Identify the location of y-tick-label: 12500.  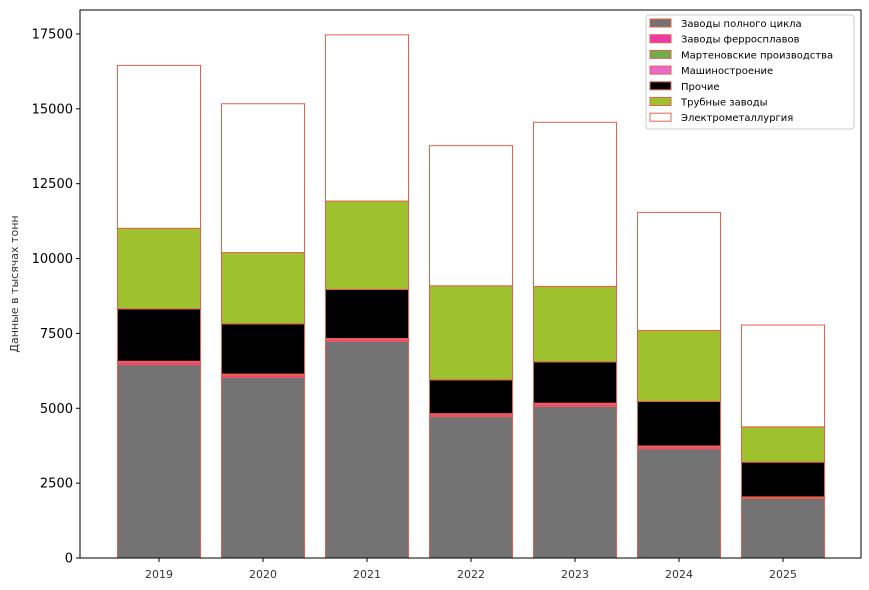
(52, 184).